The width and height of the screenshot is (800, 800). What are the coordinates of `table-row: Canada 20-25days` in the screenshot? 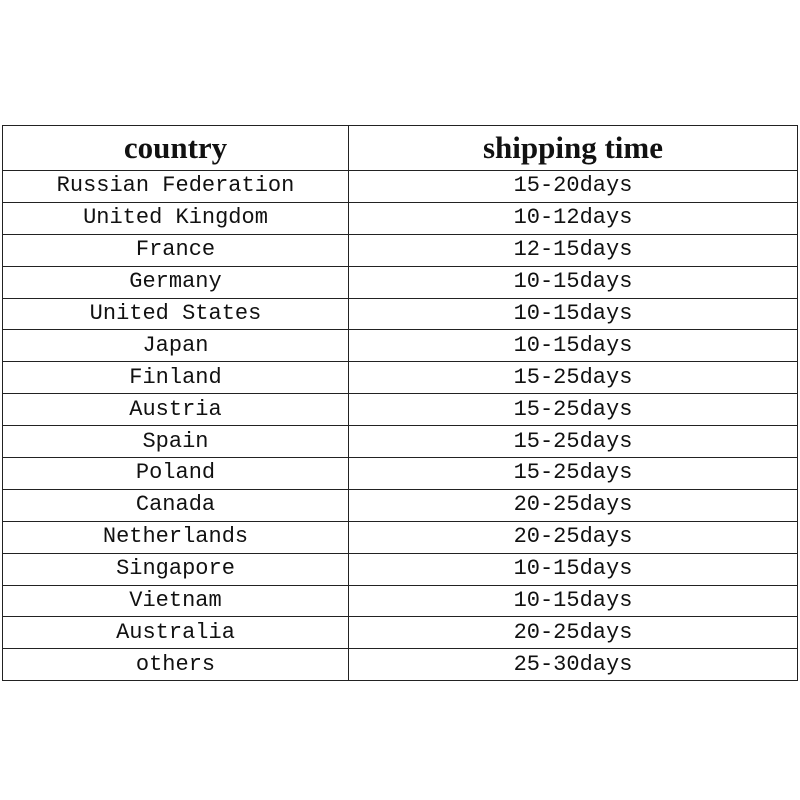 It's located at (400, 505).